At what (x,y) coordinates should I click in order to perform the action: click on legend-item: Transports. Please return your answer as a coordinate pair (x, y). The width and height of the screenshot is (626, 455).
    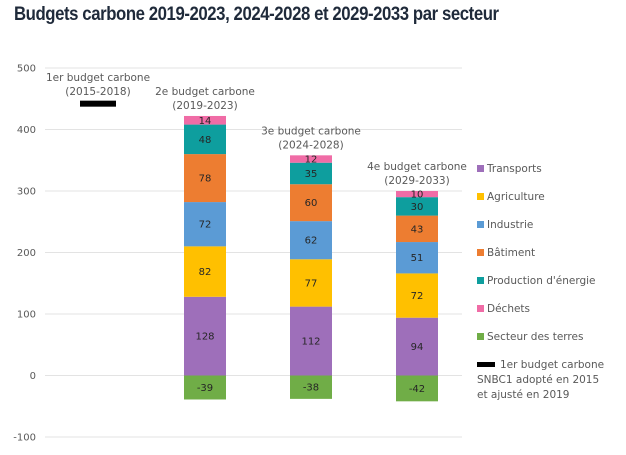
    Looking at the image, I should click on (509, 169).